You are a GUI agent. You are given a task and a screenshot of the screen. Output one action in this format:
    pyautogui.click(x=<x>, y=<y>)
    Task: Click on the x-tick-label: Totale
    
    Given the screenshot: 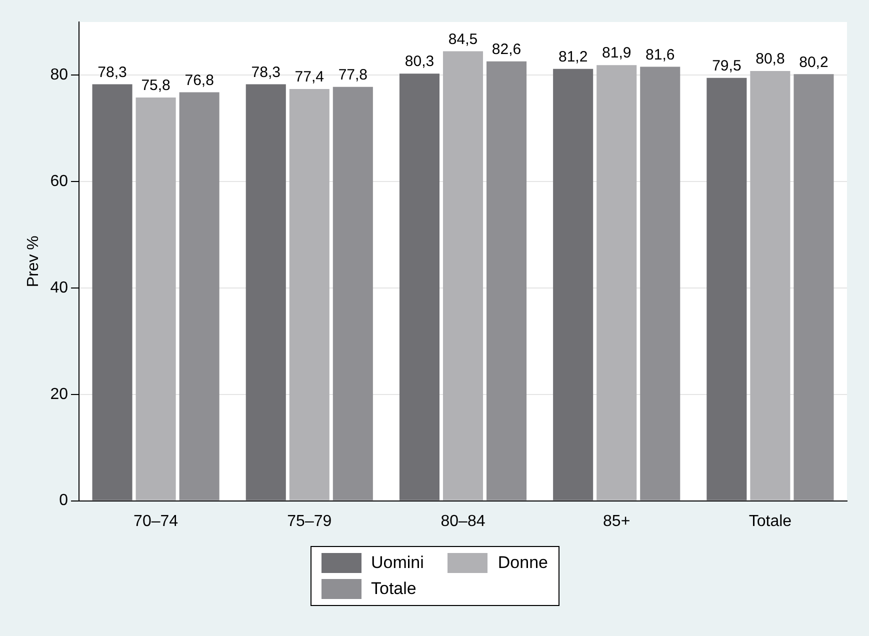 What is the action you would take?
    pyautogui.click(x=770, y=521)
    